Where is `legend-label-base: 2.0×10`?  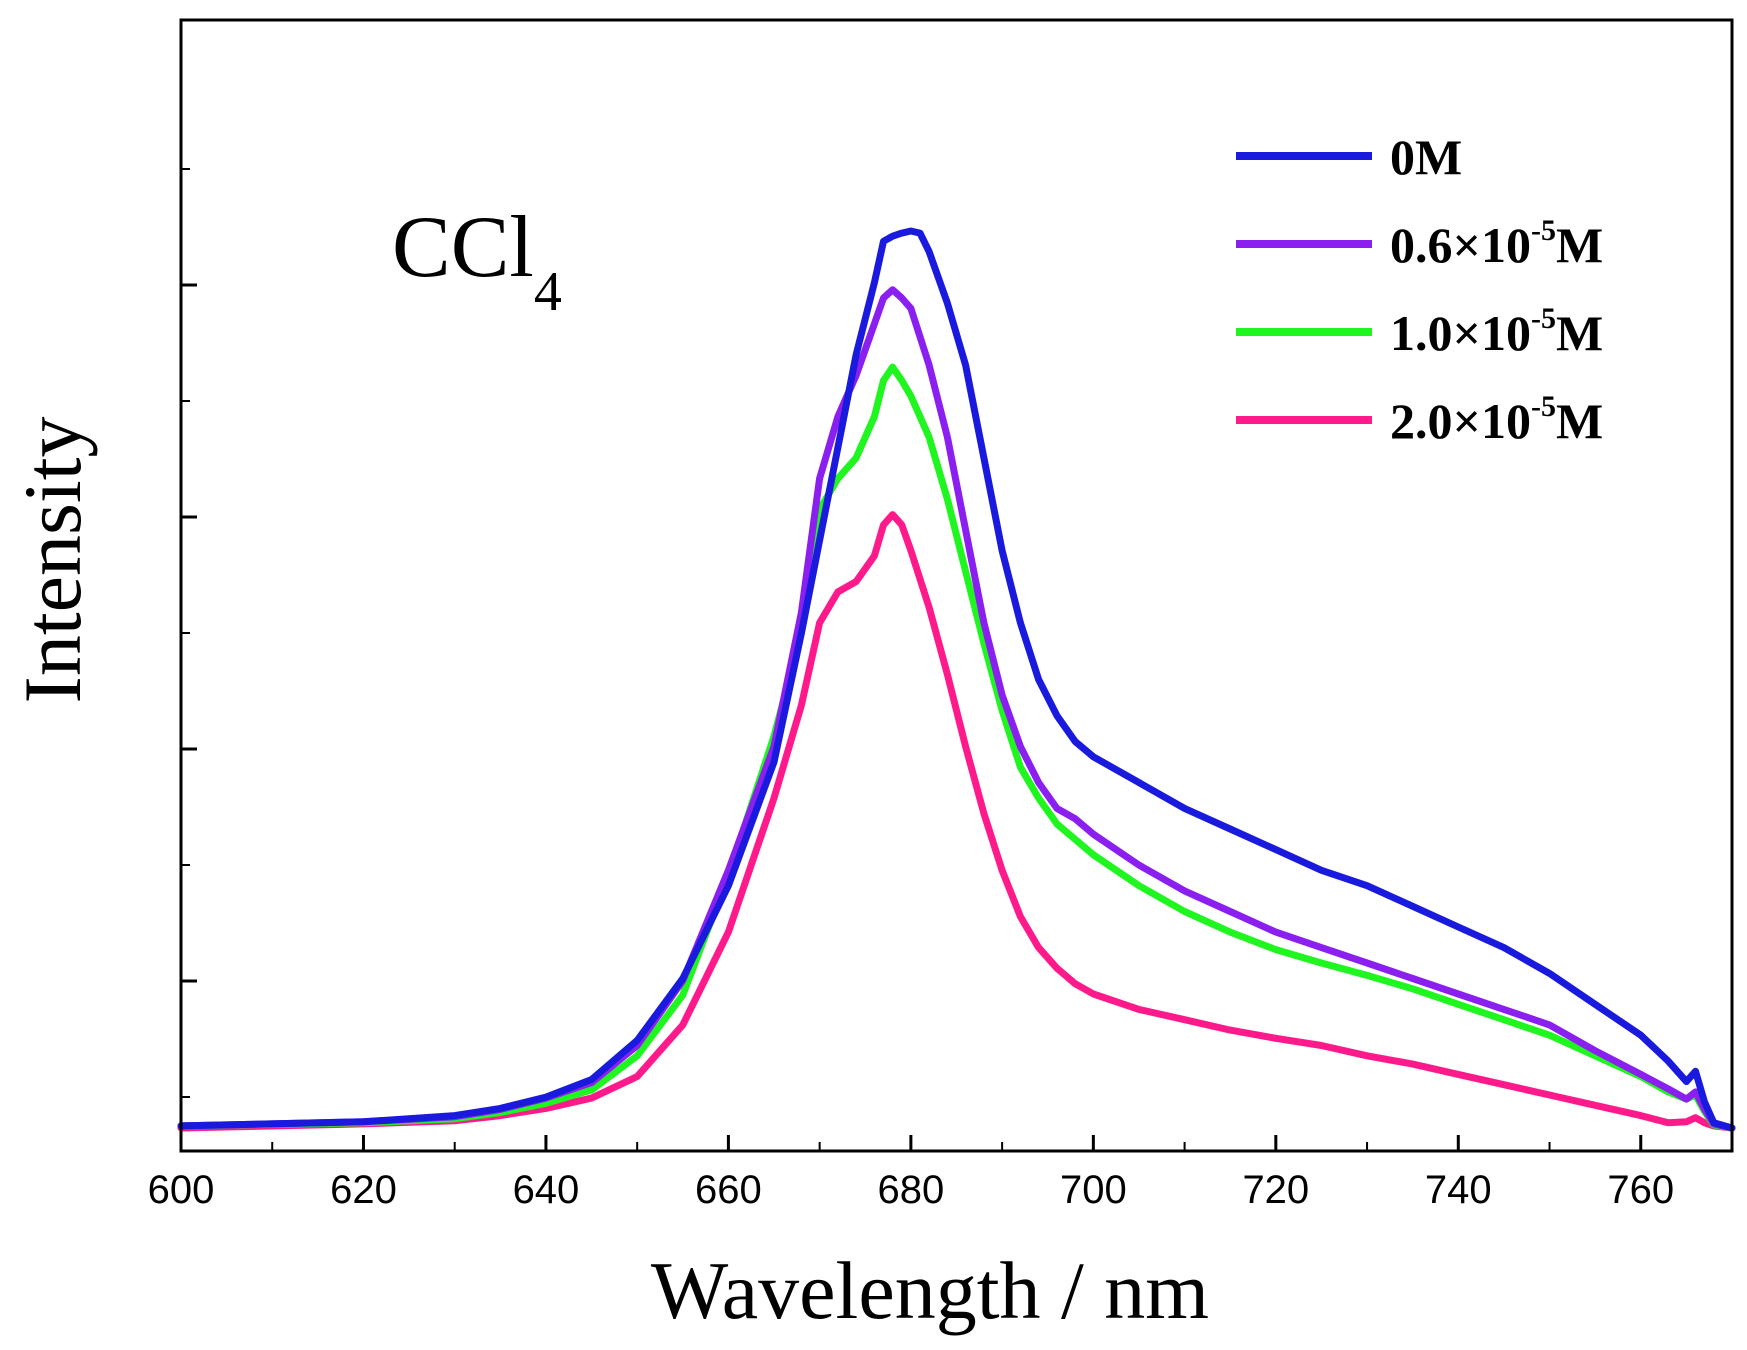
legend-label-base: 2.0×10 is located at coordinates (1460, 421).